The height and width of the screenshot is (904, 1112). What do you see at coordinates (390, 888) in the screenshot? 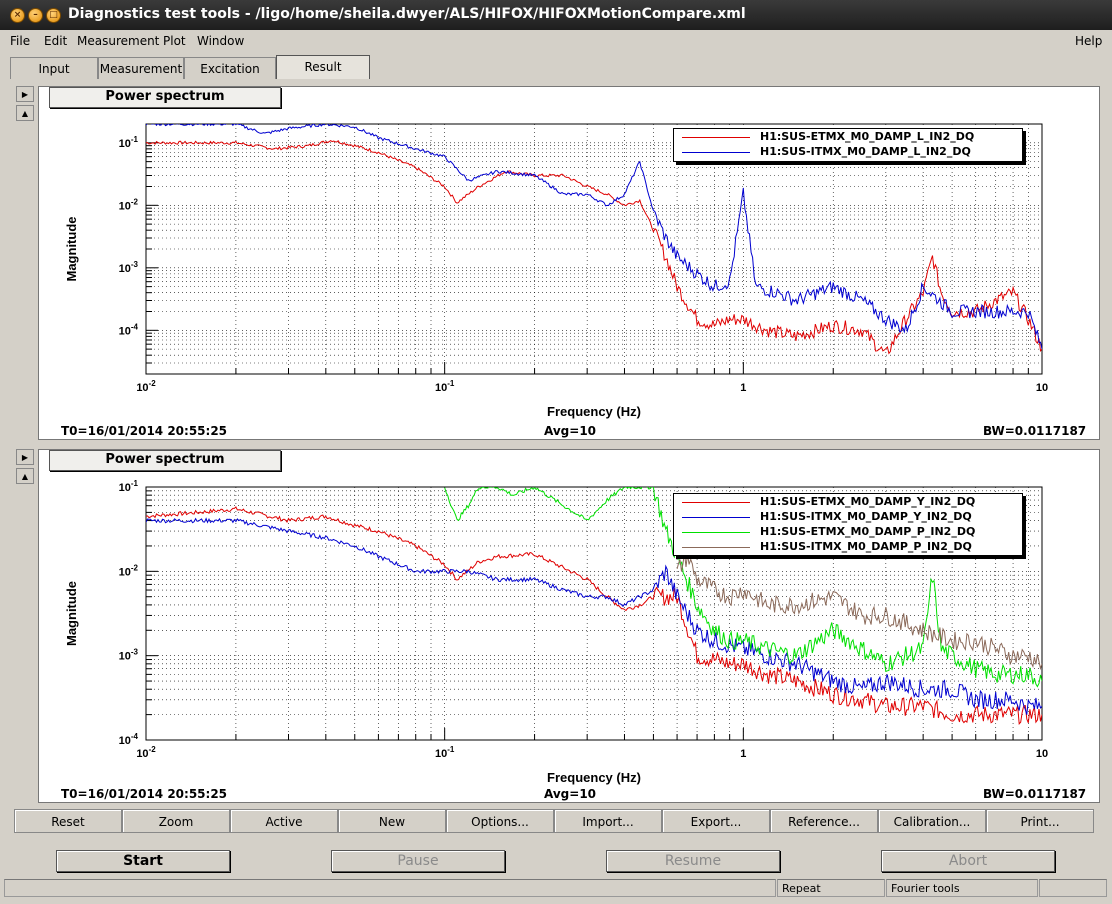
I see `status-message` at bounding box center [390, 888].